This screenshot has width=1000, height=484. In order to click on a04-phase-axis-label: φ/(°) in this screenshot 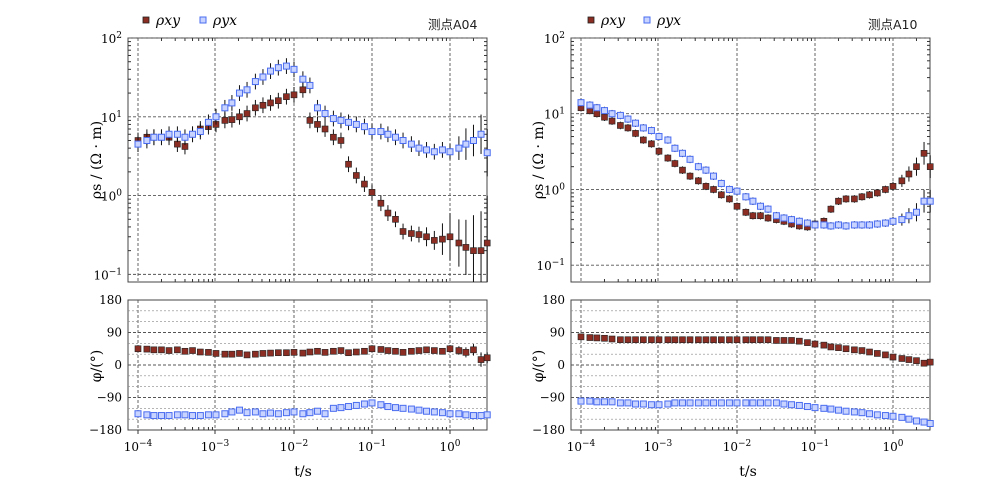, I will do `click(97, 366)`.